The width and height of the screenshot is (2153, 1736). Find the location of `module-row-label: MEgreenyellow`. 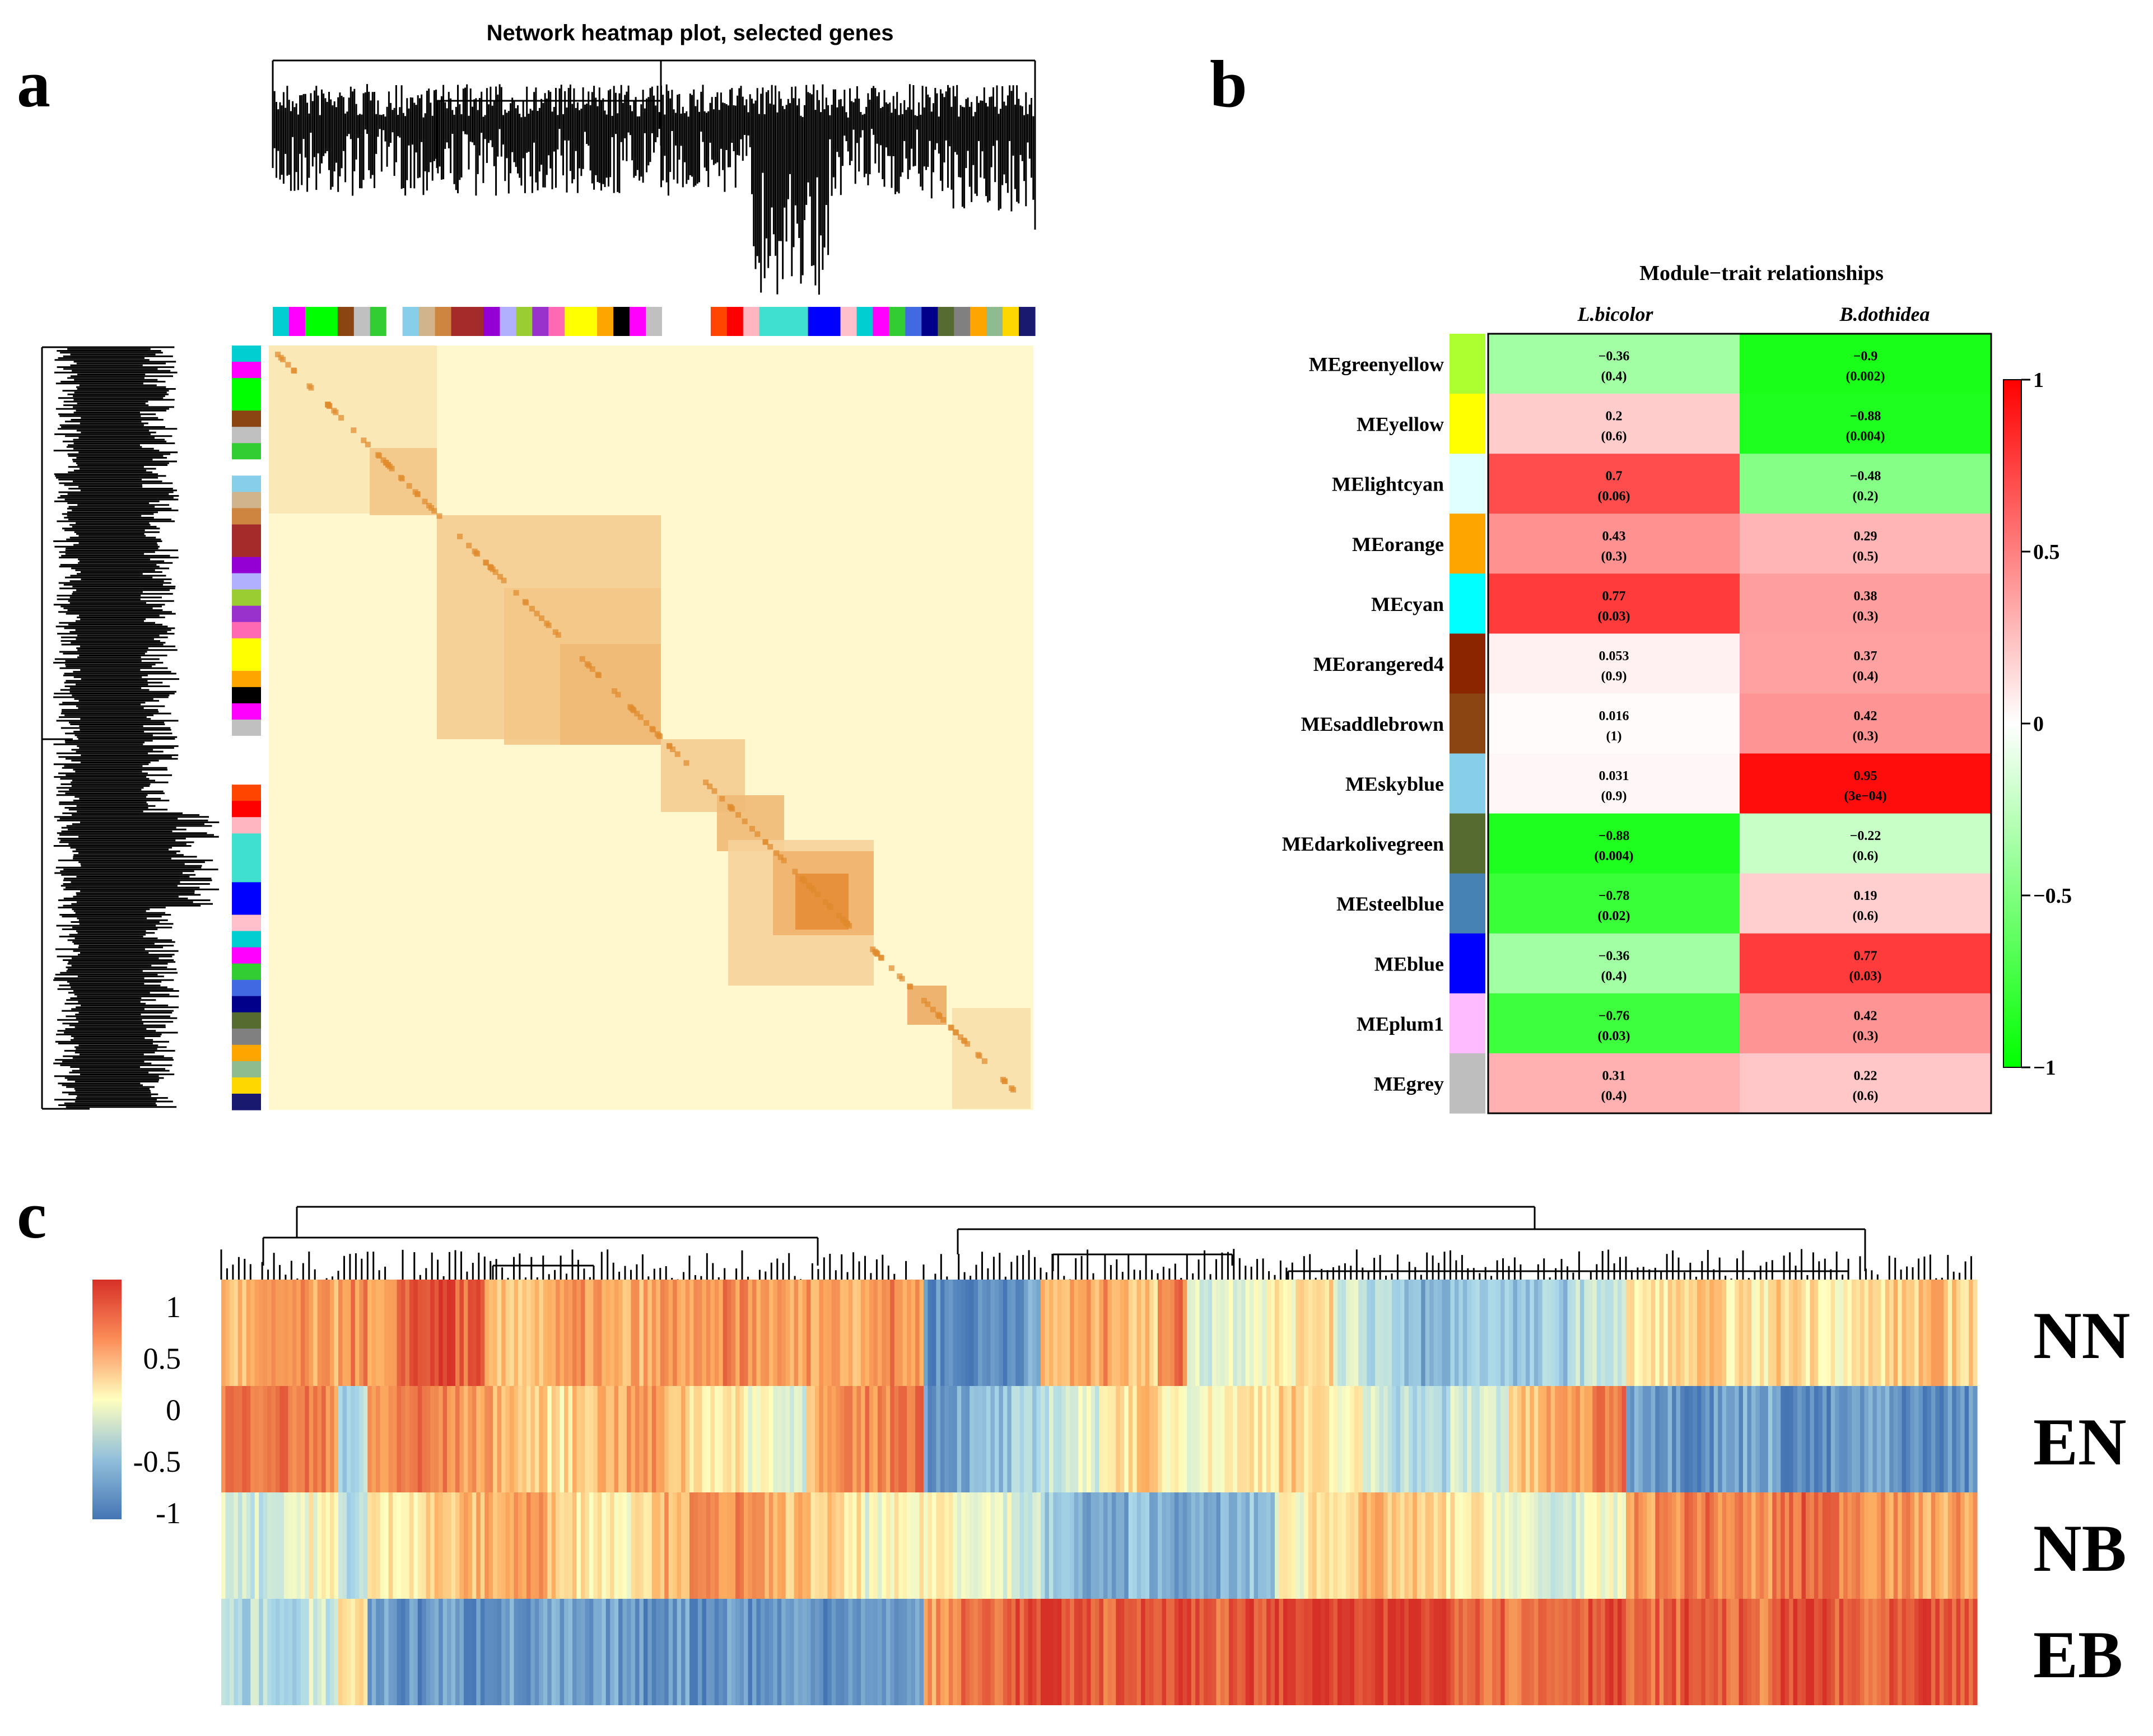

module-row-label: MEgreenyellow is located at coordinates (1377, 365).